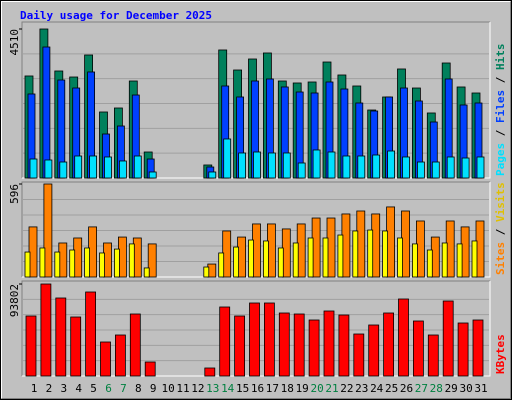  I want to click on x-tick-label: 27, so click(421, 388).